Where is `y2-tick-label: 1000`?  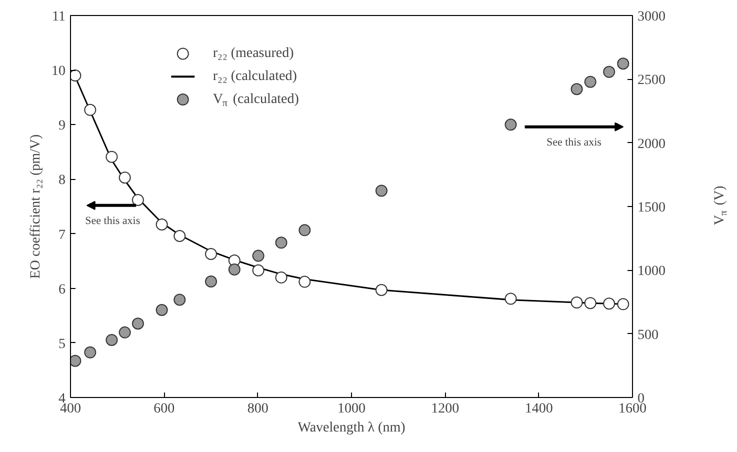 y2-tick-label: 1000 is located at coordinates (652, 272).